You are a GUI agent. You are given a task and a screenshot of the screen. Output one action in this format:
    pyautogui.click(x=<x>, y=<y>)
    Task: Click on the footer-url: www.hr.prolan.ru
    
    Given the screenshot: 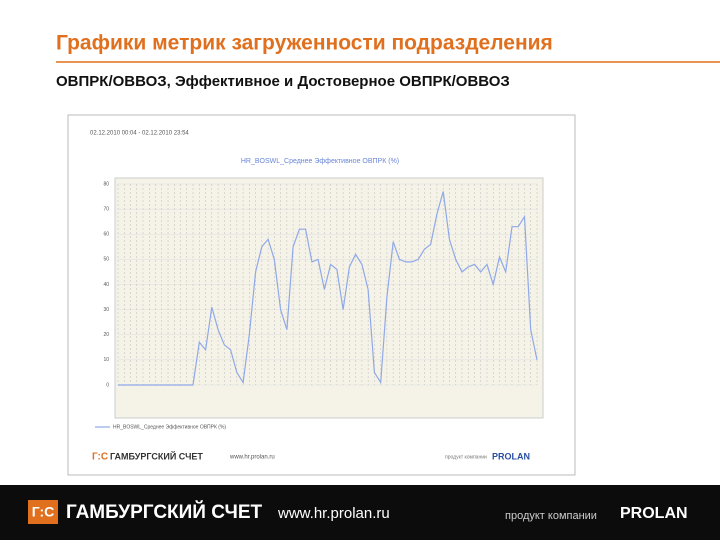 What is the action you would take?
    pyautogui.click(x=333, y=513)
    